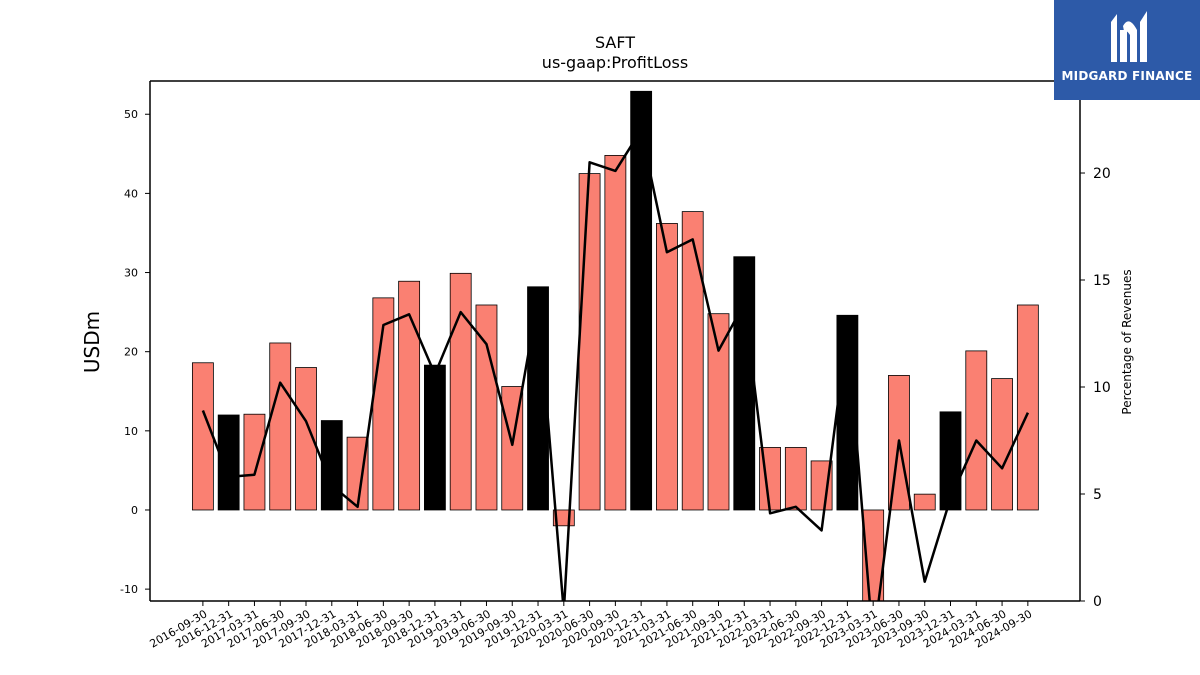 The height and width of the screenshot is (675, 1200). Describe the element at coordinates (1097, 602) in the screenshot. I see `y2-tick-label: 0` at that location.